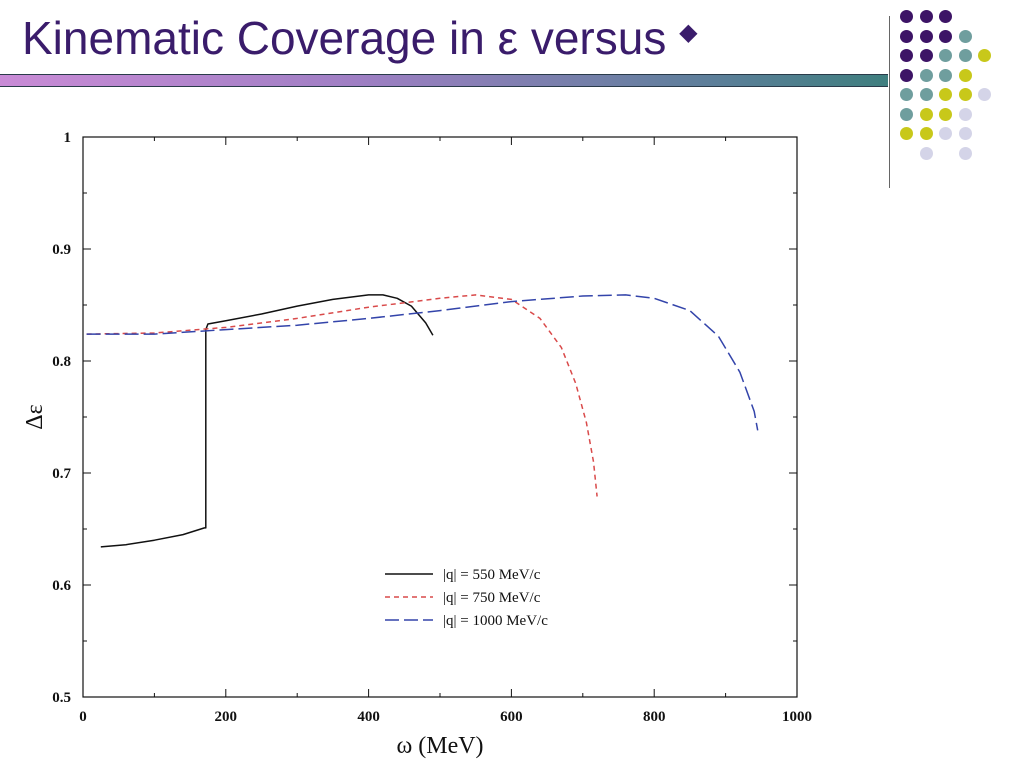 Image resolution: width=1024 pixels, height=768 pixels. Describe the element at coordinates (439, 746) in the screenshot. I see `x-axis-label: ω (MeV)` at that location.